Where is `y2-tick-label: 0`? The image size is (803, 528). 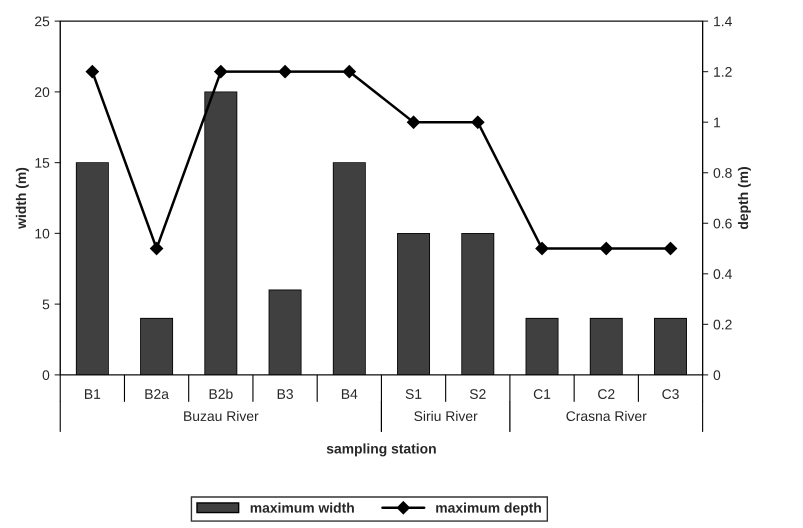
y2-tick-label: 0 is located at coordinates (717, 375).